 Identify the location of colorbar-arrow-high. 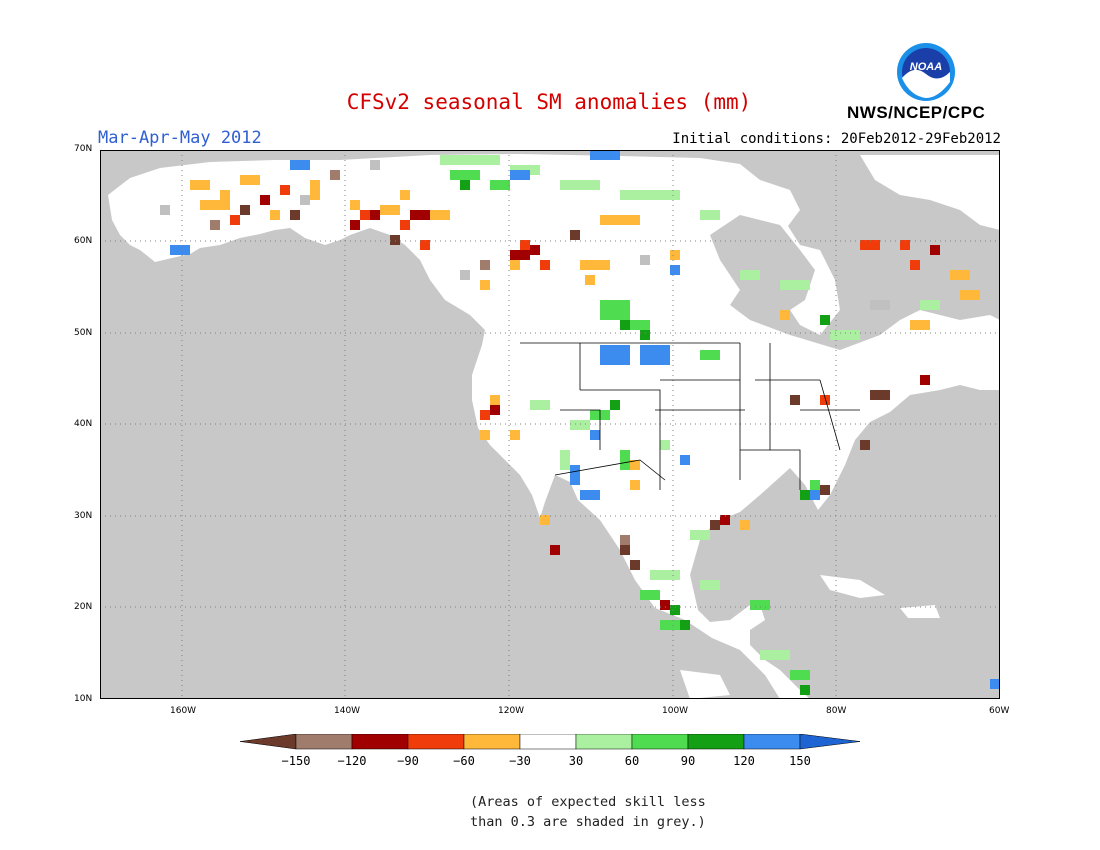
(829, 742).